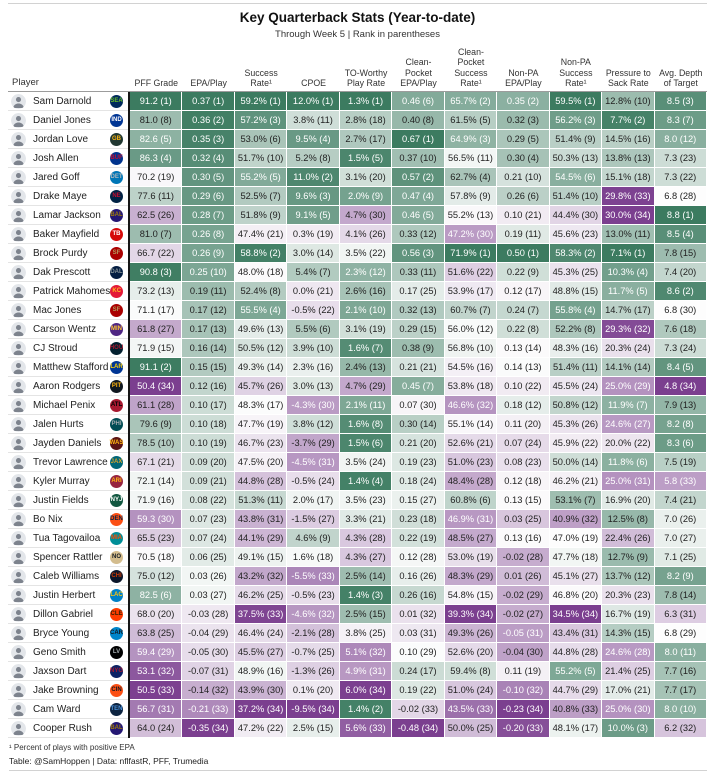 Image resolution: width=715 pixels, height=771 pixels. I want to click on team-logo-icon: NYG, so click(116, 671).